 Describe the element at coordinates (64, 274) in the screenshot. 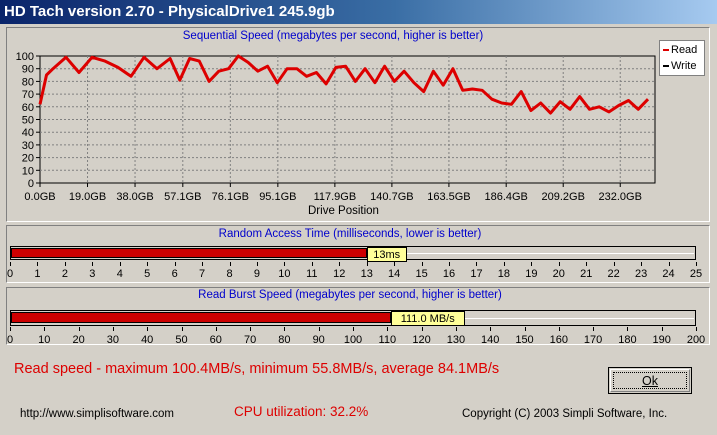

I see `axis-tick-label: 2` at that location.